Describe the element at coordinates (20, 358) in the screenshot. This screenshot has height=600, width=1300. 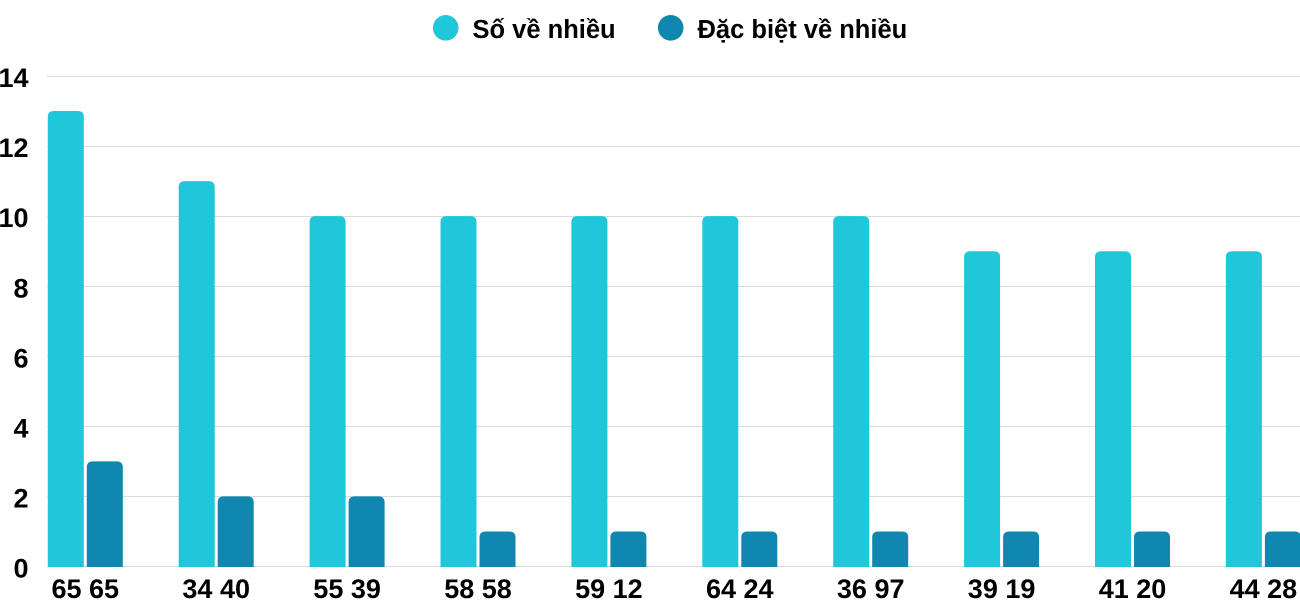
I see `svg-text: 6` at that location.